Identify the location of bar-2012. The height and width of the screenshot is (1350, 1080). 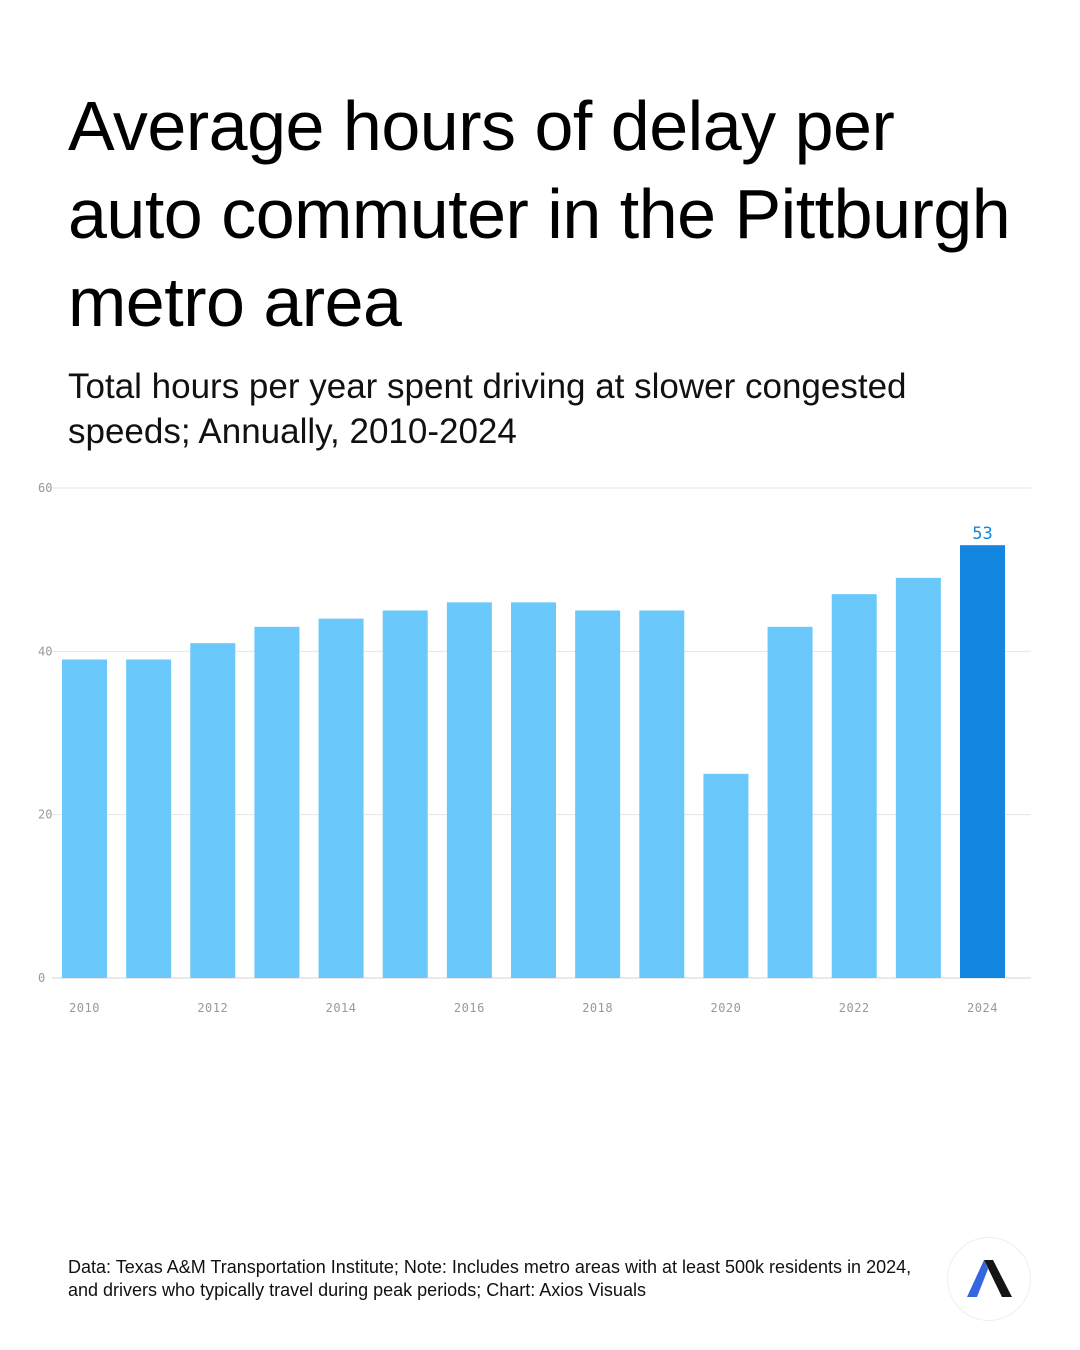
(213, 810).